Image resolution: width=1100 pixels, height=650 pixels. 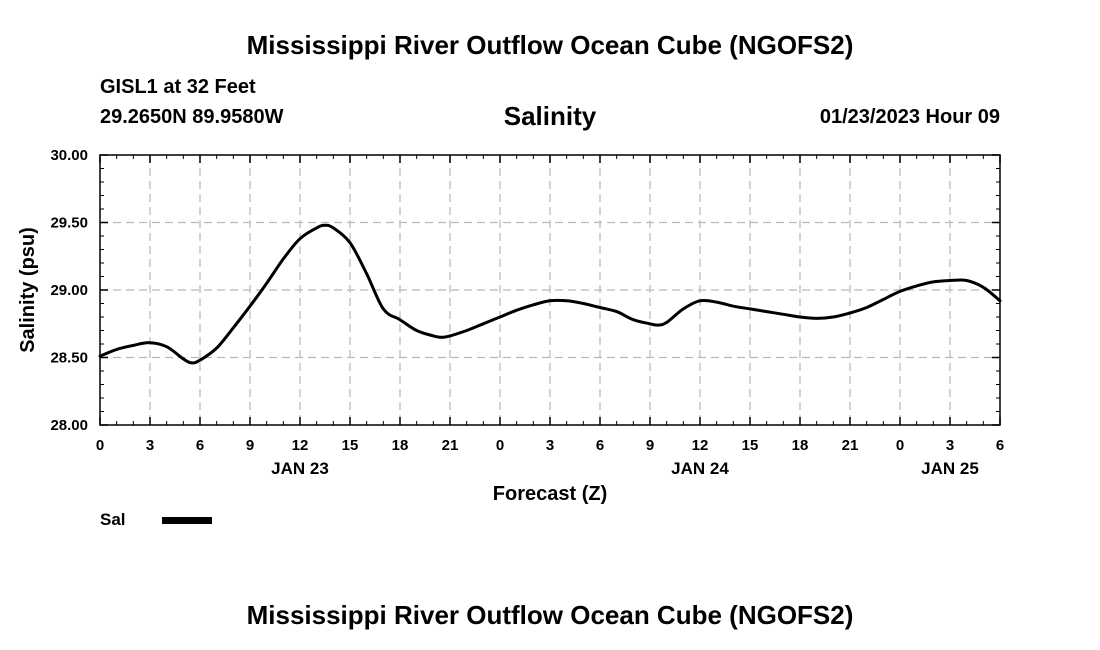 I want to click on station-label: GISL1 at 32 Feet, so click(x=178, y=87).